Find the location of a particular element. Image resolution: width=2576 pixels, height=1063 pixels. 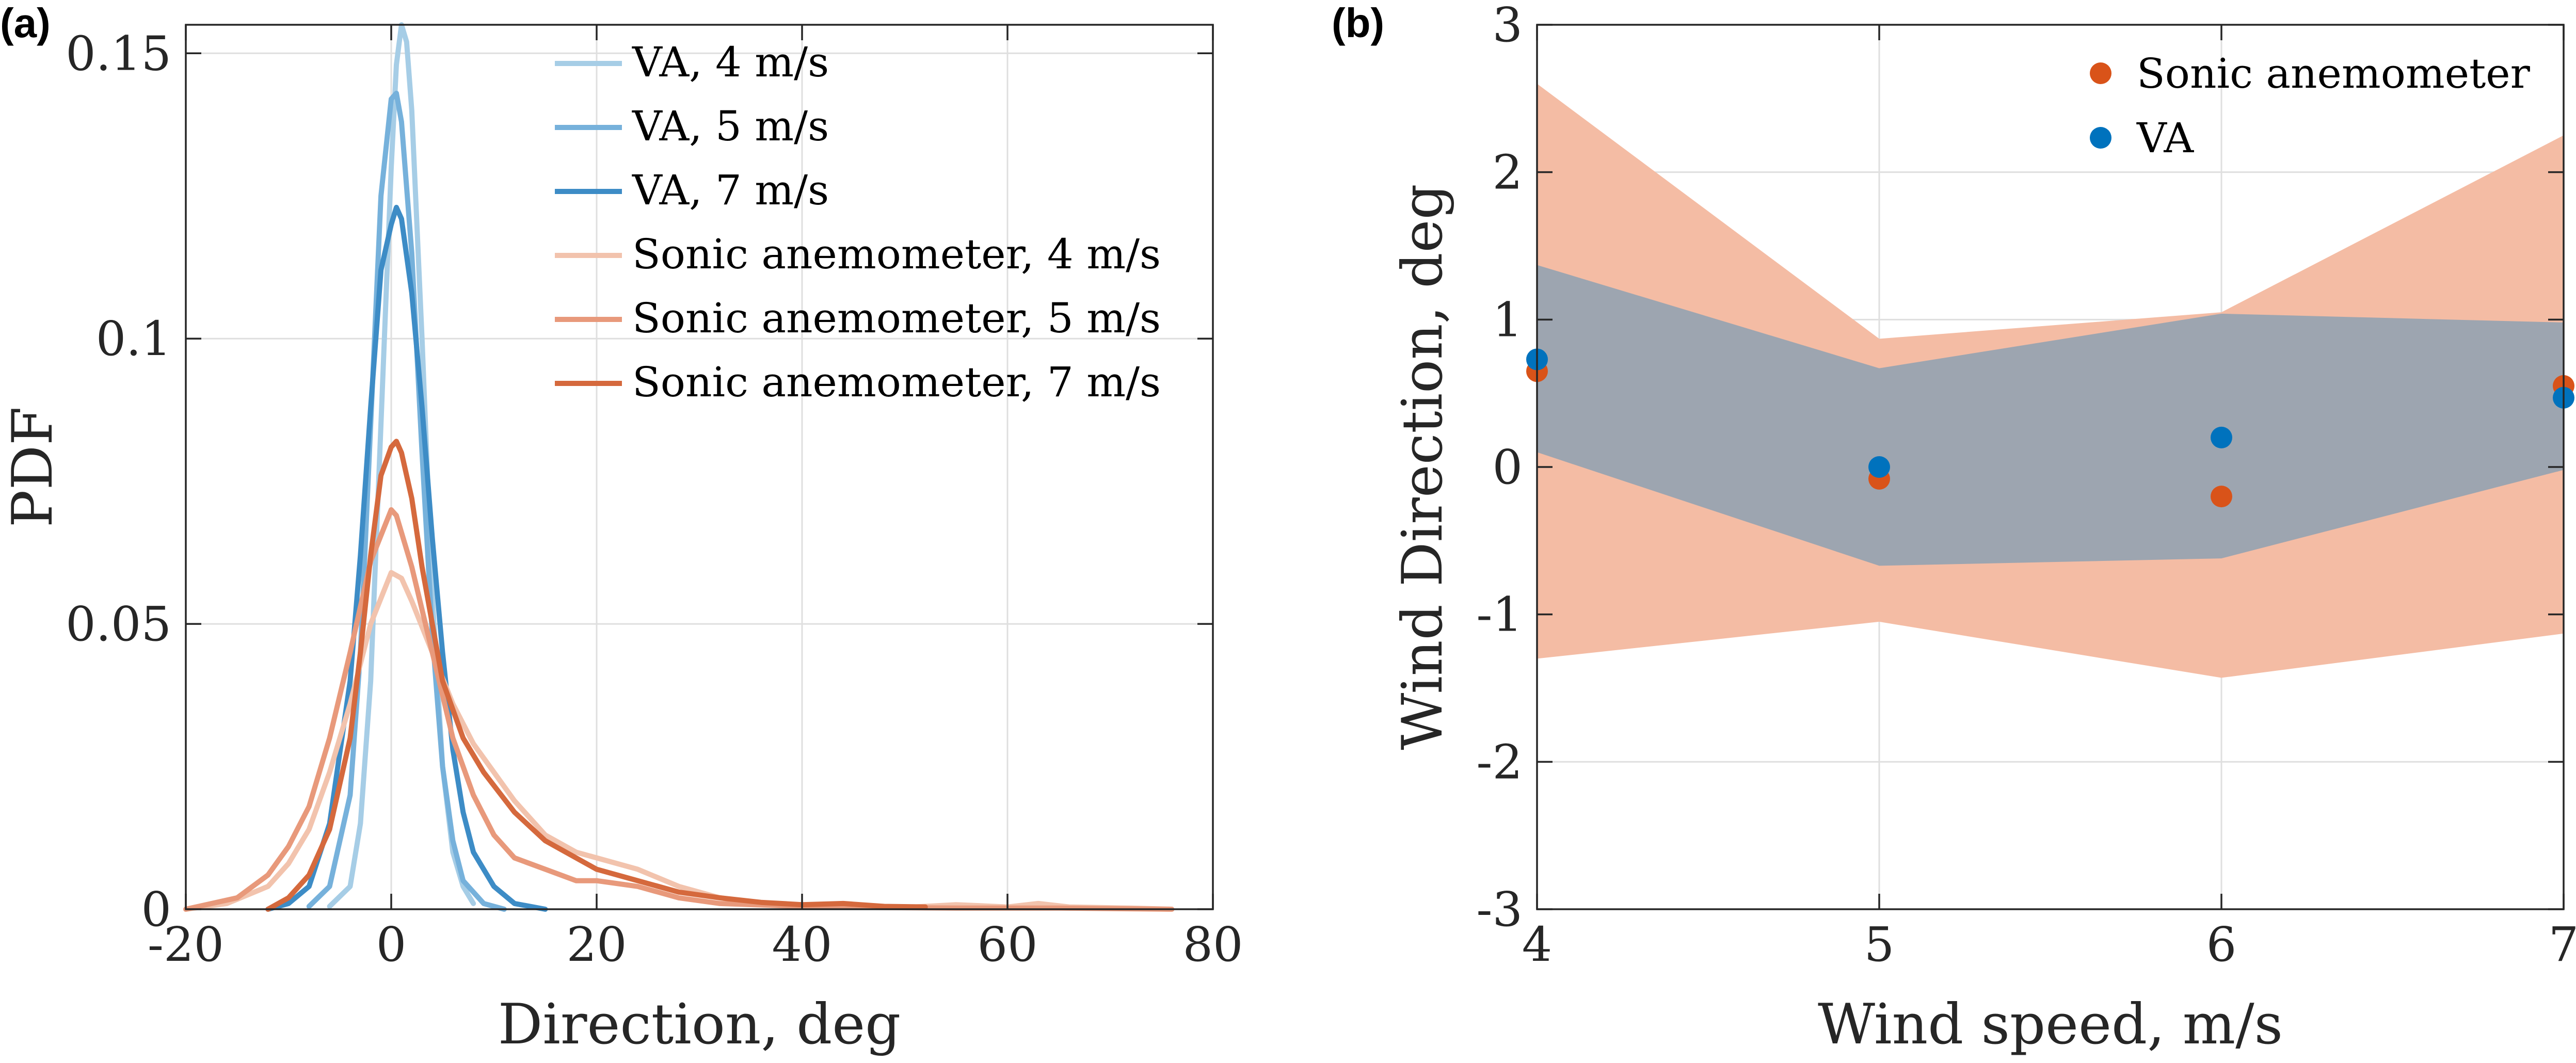

panel-b-point-sonic is located at coordinates (2221, 497).